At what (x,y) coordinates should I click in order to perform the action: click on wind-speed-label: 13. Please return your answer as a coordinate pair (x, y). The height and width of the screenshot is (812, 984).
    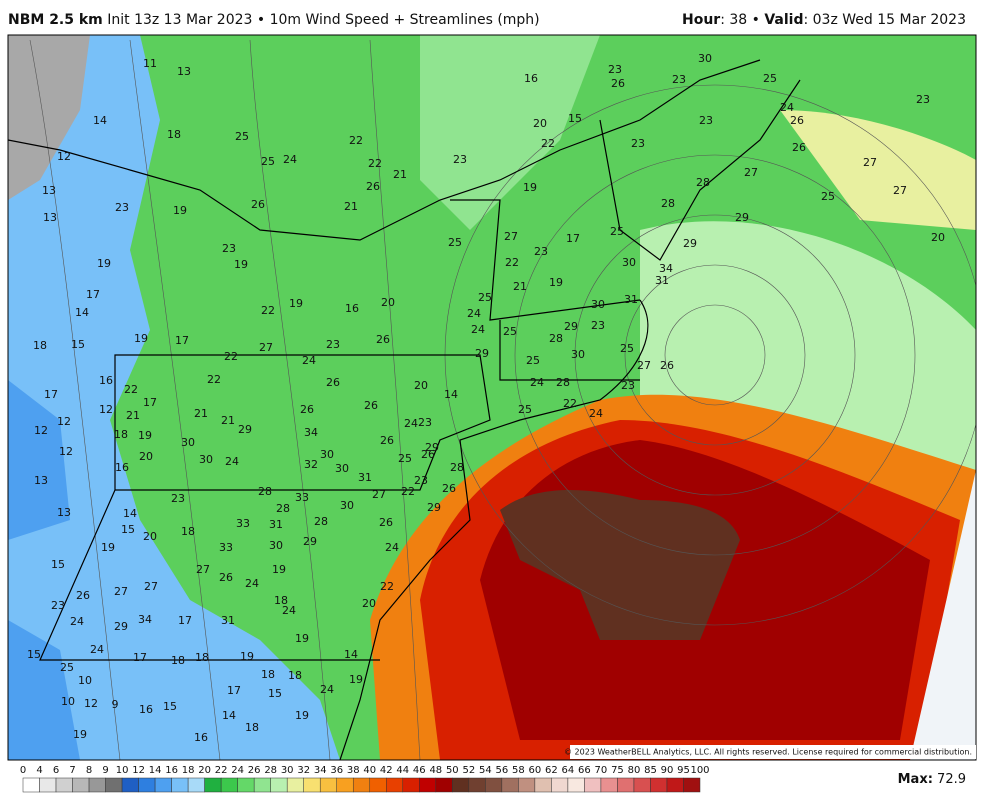
    Looking at the image, I should click on (184, 71).